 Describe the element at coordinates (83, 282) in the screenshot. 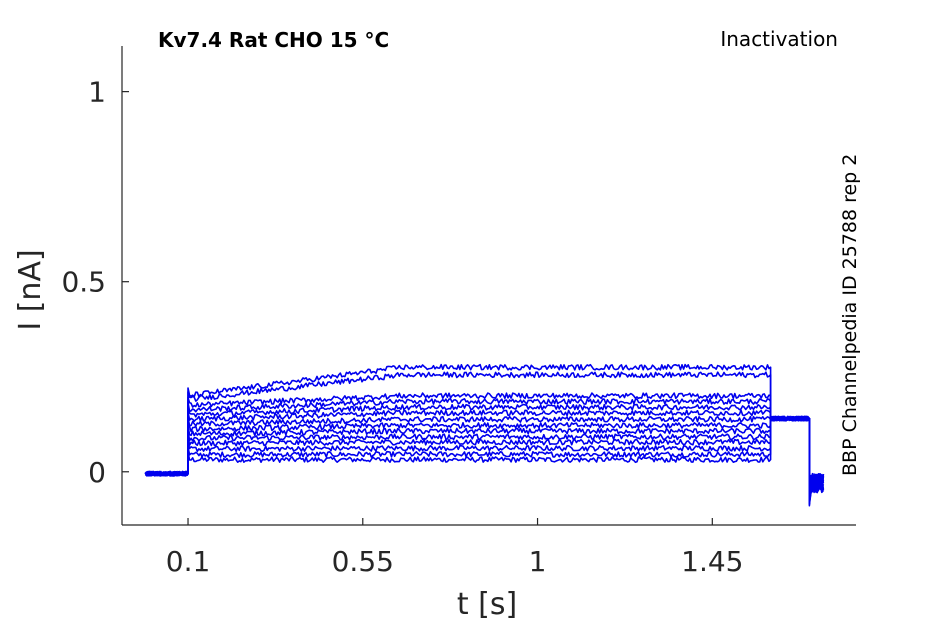

I see `y-tick-label: 0.5` at that location.